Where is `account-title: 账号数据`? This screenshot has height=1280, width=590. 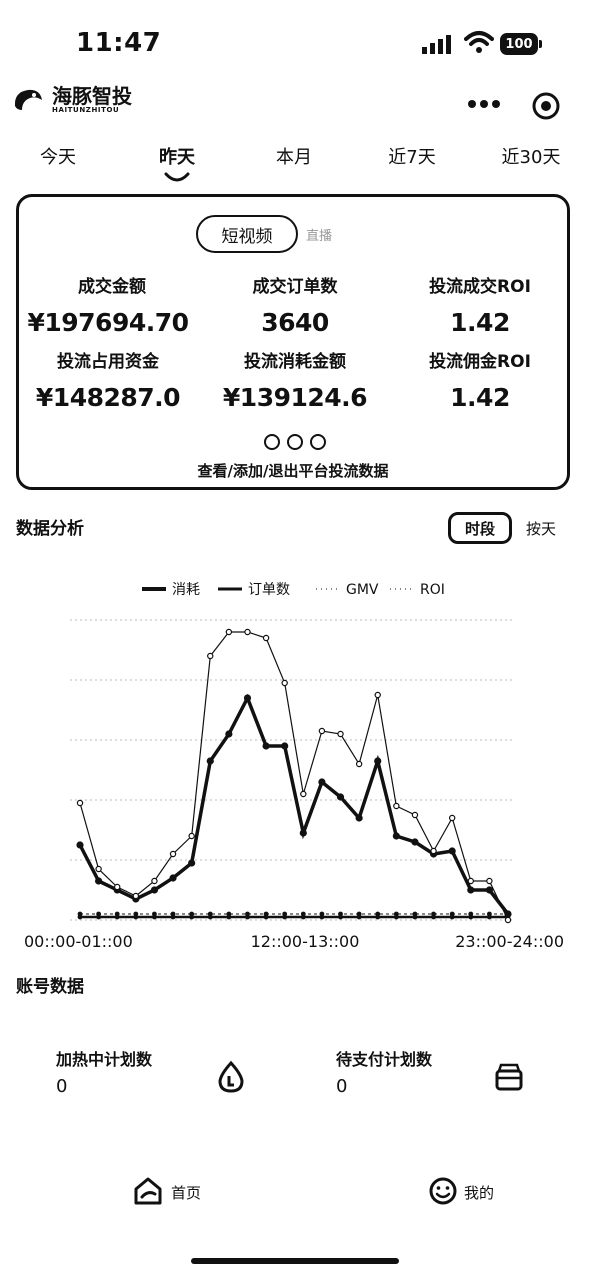 account-title: 账号数据 is located at coordinates (50, 984).